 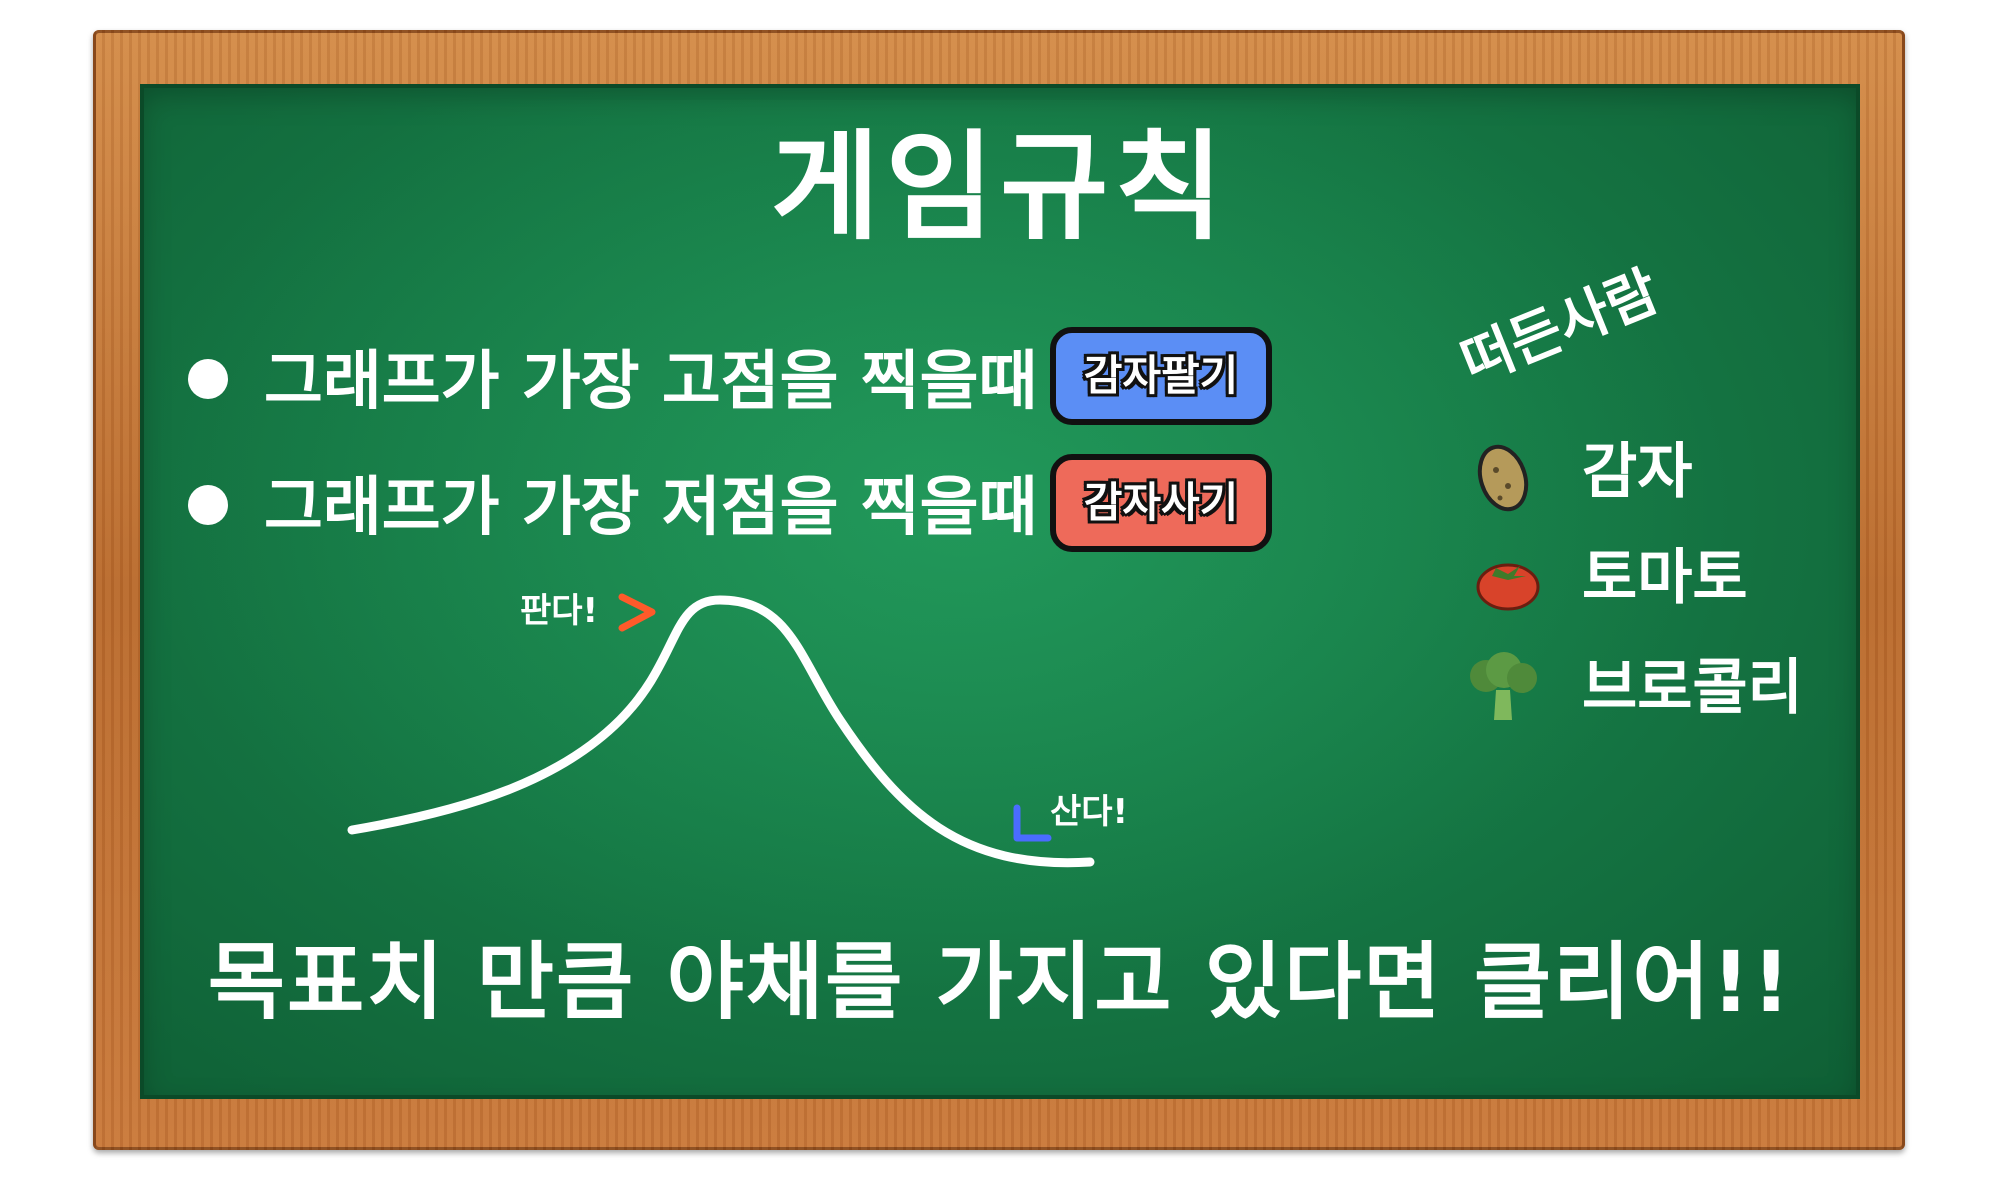 What do you see at coordinates (1503, 478) in the screenshot?
I see `potato-icon` at bounding box center [1503, 478].